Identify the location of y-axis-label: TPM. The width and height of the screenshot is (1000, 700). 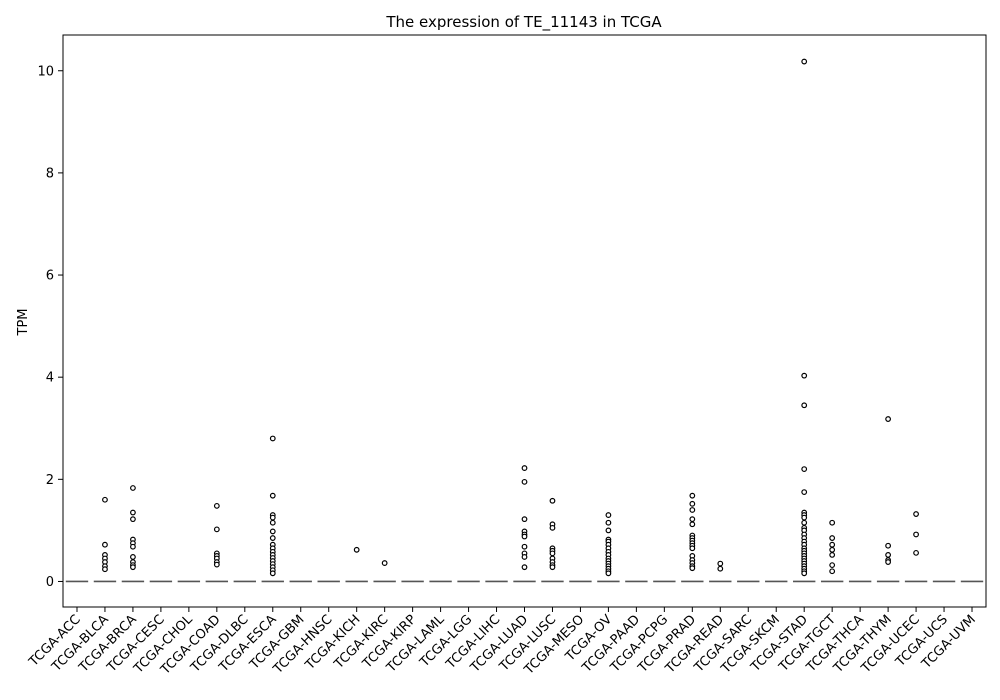
(23, 323).